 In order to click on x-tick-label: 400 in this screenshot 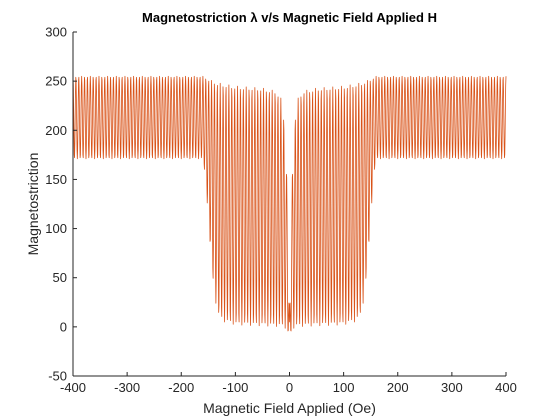, I will do `click(506, 387)`.